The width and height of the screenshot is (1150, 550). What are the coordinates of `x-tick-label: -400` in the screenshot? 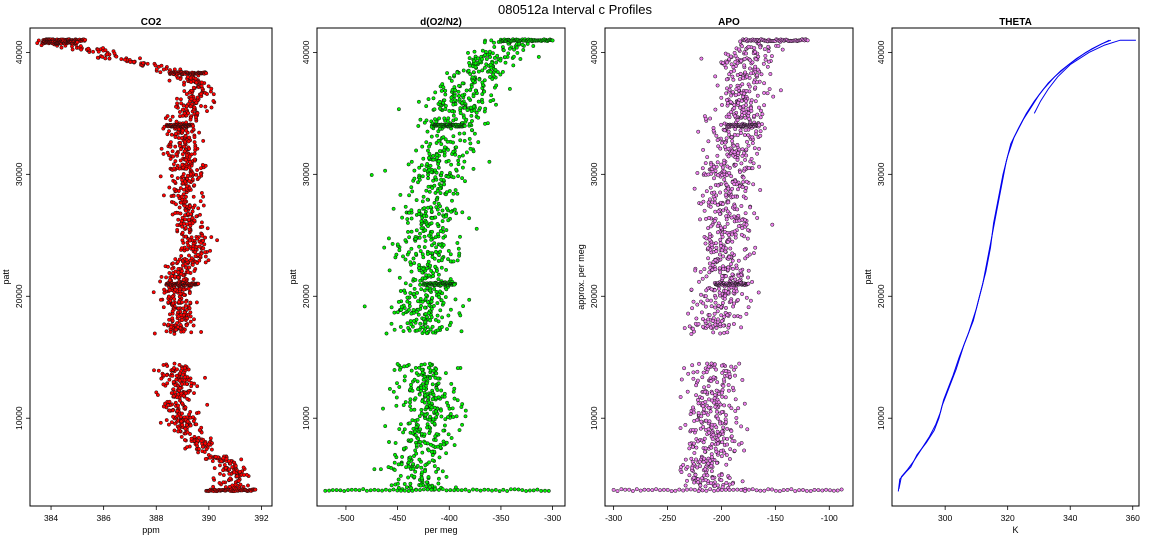 It's located at (449, 518).